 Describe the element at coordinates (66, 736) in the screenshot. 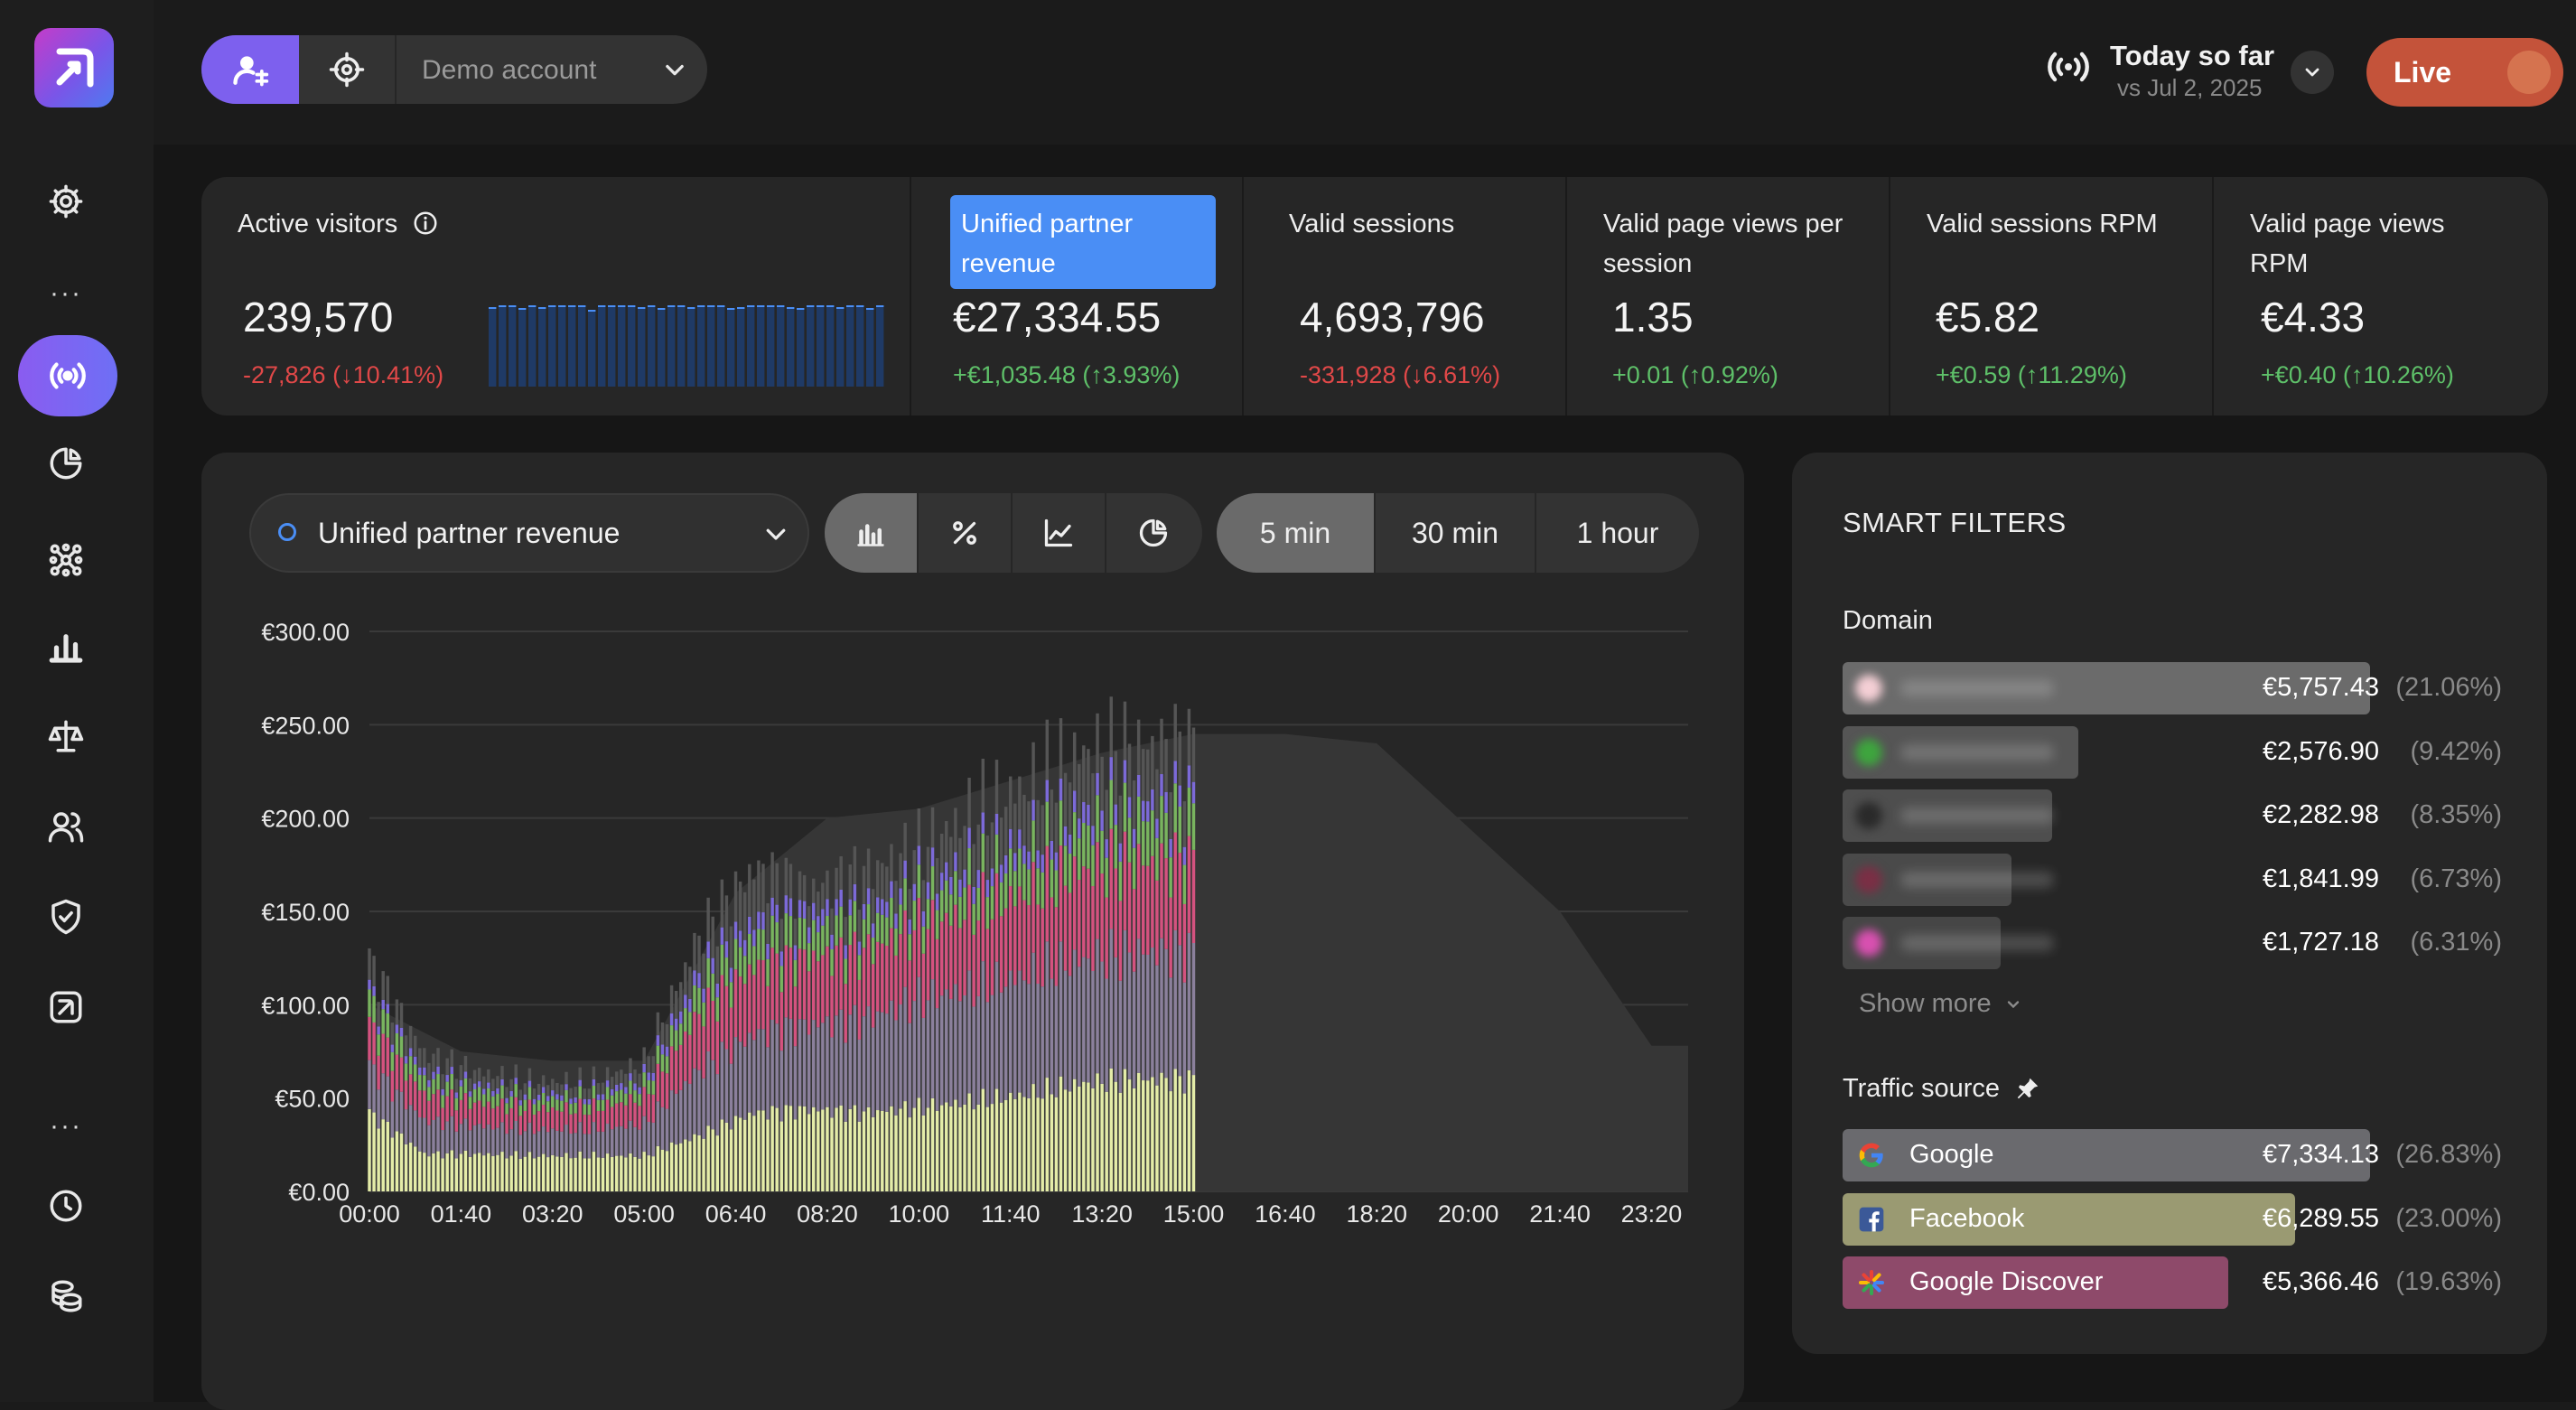

I see `balance-scale-icon` at that location.